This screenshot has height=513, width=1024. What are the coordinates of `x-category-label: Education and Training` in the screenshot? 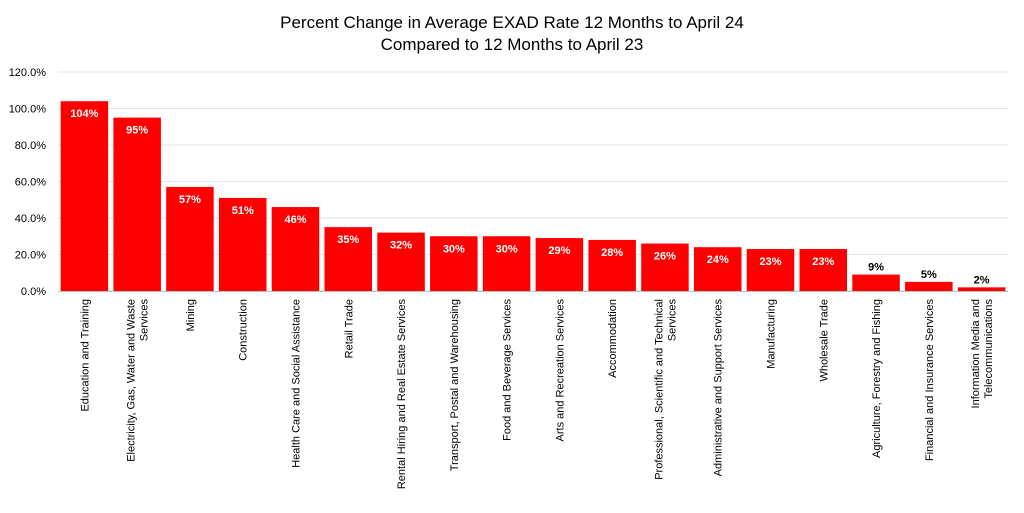 It's located at (85, 355).